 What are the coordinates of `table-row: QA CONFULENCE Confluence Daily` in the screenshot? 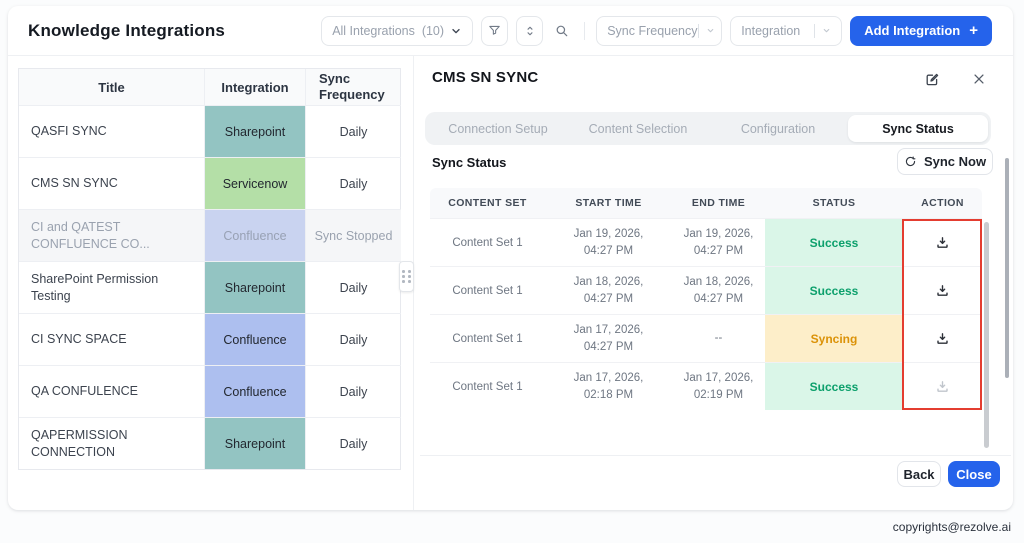 It's located at (210, 391).